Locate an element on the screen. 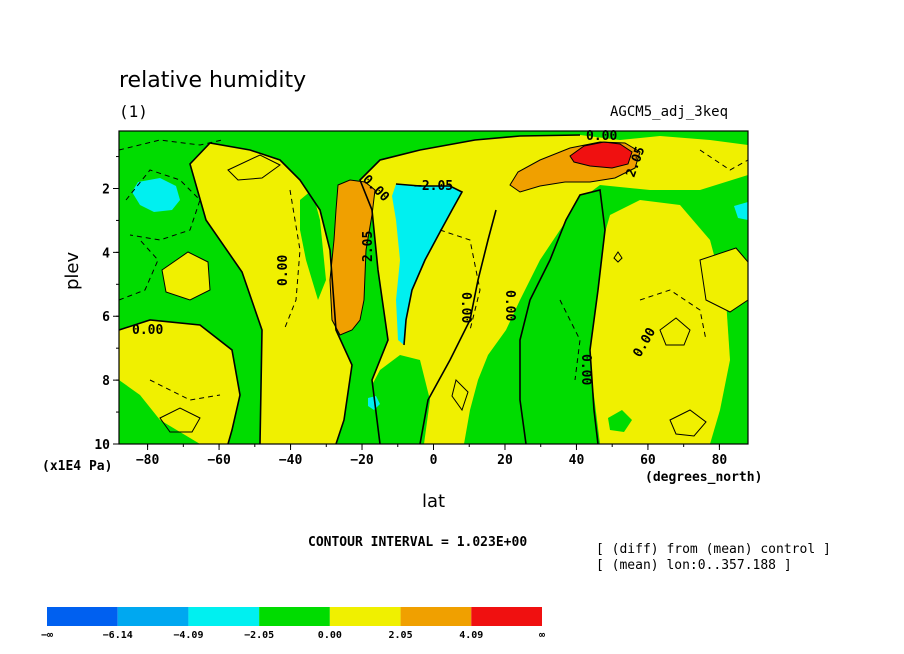 The height and width of the screenshot is (654, 904). x-axis-label: lat is located at coordinates (434, 501).